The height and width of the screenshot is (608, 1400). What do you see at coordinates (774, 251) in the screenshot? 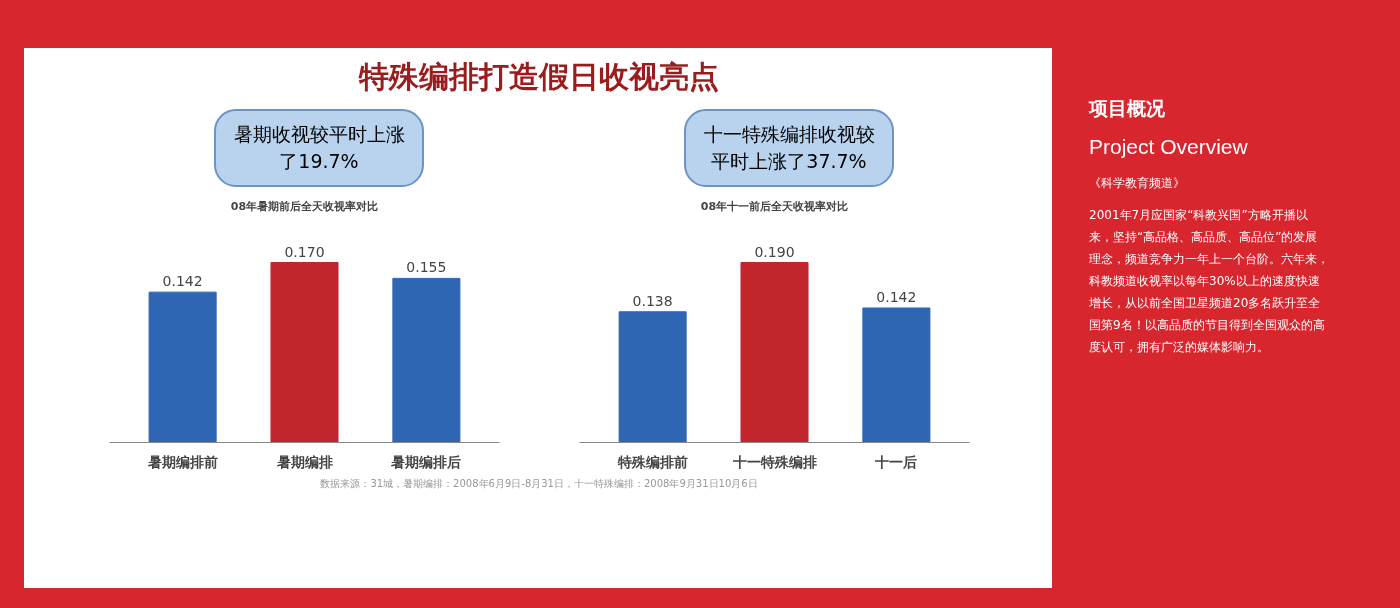
I see `data-label: 0.190` at bounding box center [774, 251].